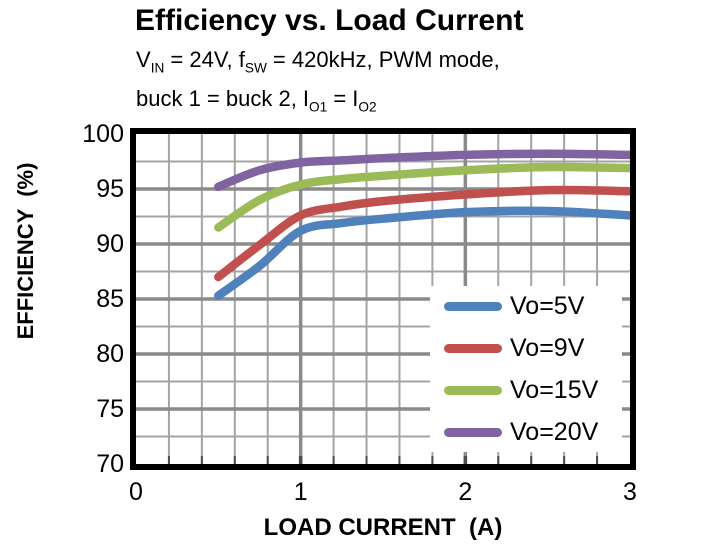 This screenshot has height=556, width=710. Describe the element at coordinates (630, 492) in the screenshot. I see `x-tick-label: 3` at that location.